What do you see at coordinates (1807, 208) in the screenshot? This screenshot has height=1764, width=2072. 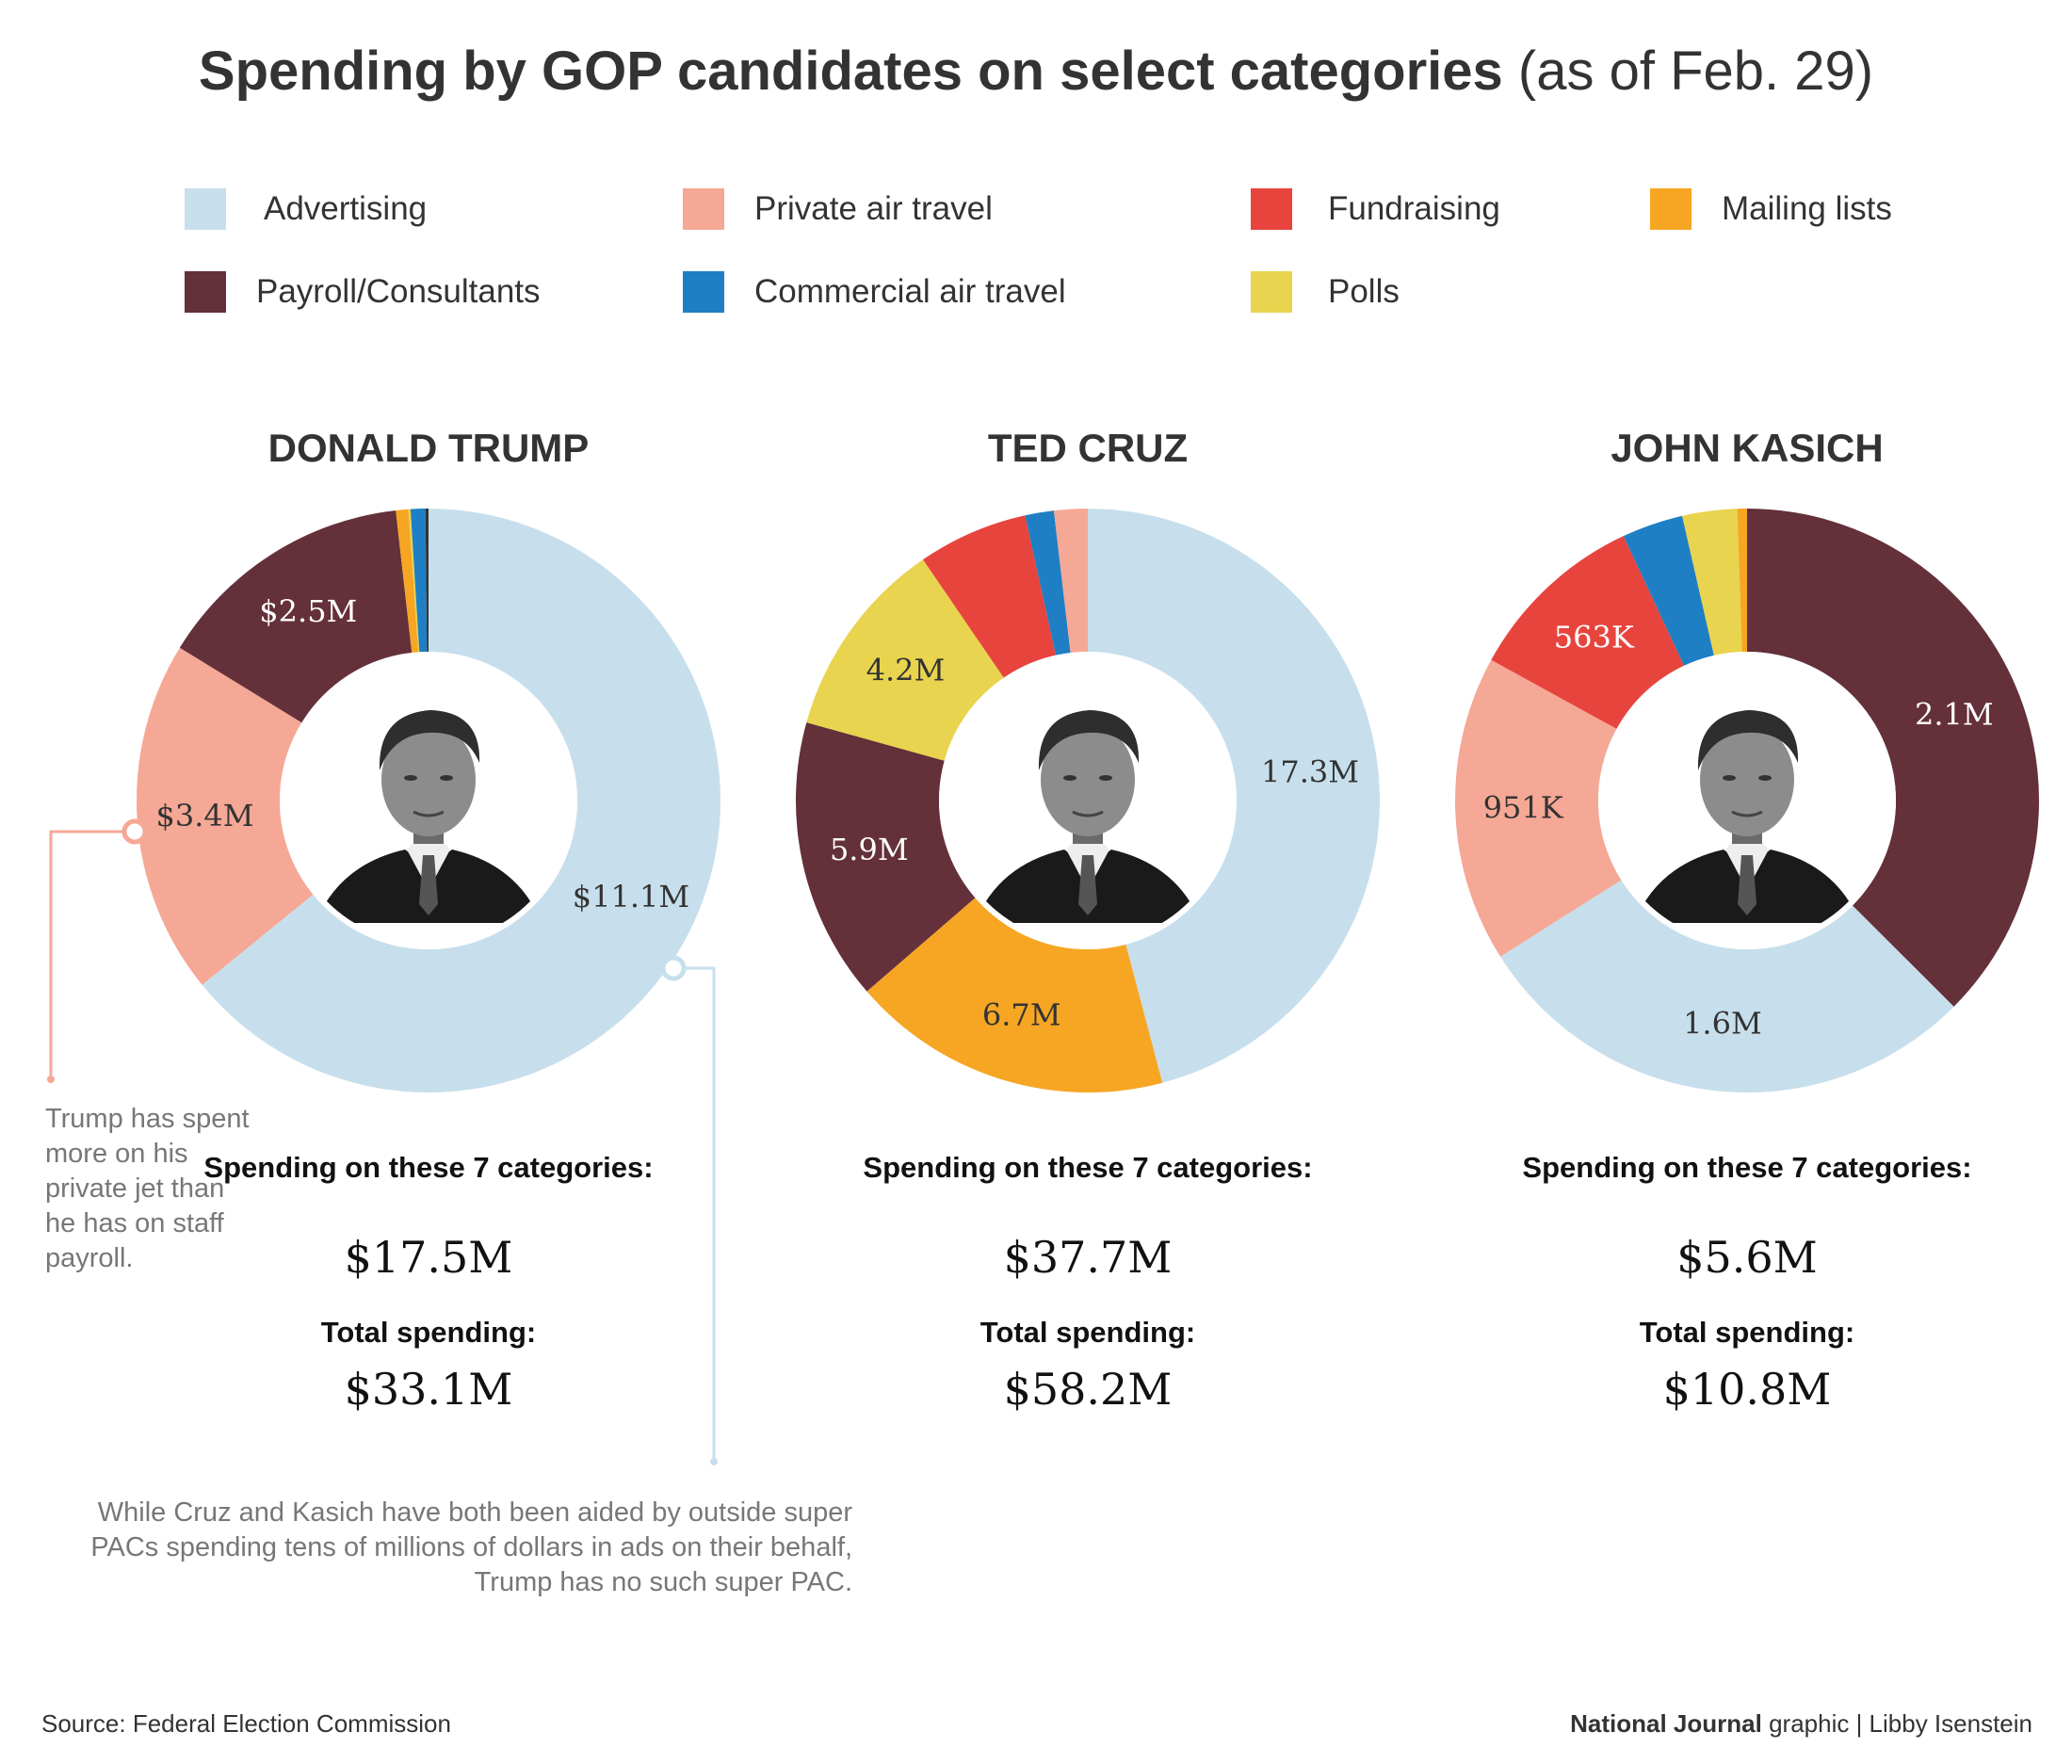 I see `legend-label: Mailing lists` at bounding box center [1807, 208].